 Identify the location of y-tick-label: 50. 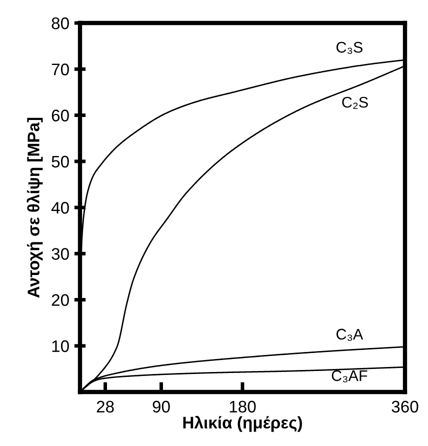
(60, 162).